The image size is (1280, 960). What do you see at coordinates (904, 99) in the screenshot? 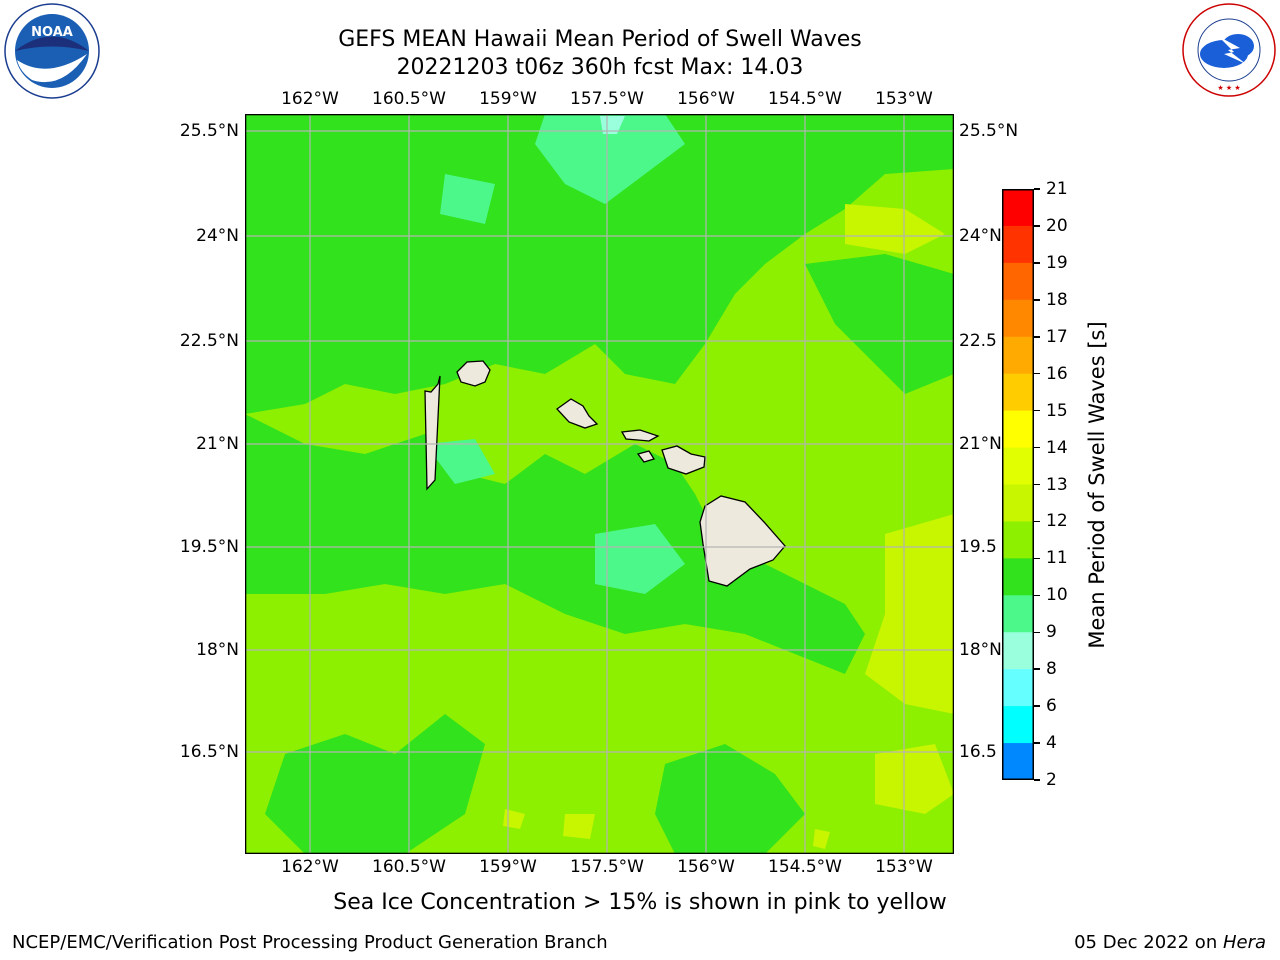
I see `lon-tick-top: 153°W` at bounding box center [904, 99].